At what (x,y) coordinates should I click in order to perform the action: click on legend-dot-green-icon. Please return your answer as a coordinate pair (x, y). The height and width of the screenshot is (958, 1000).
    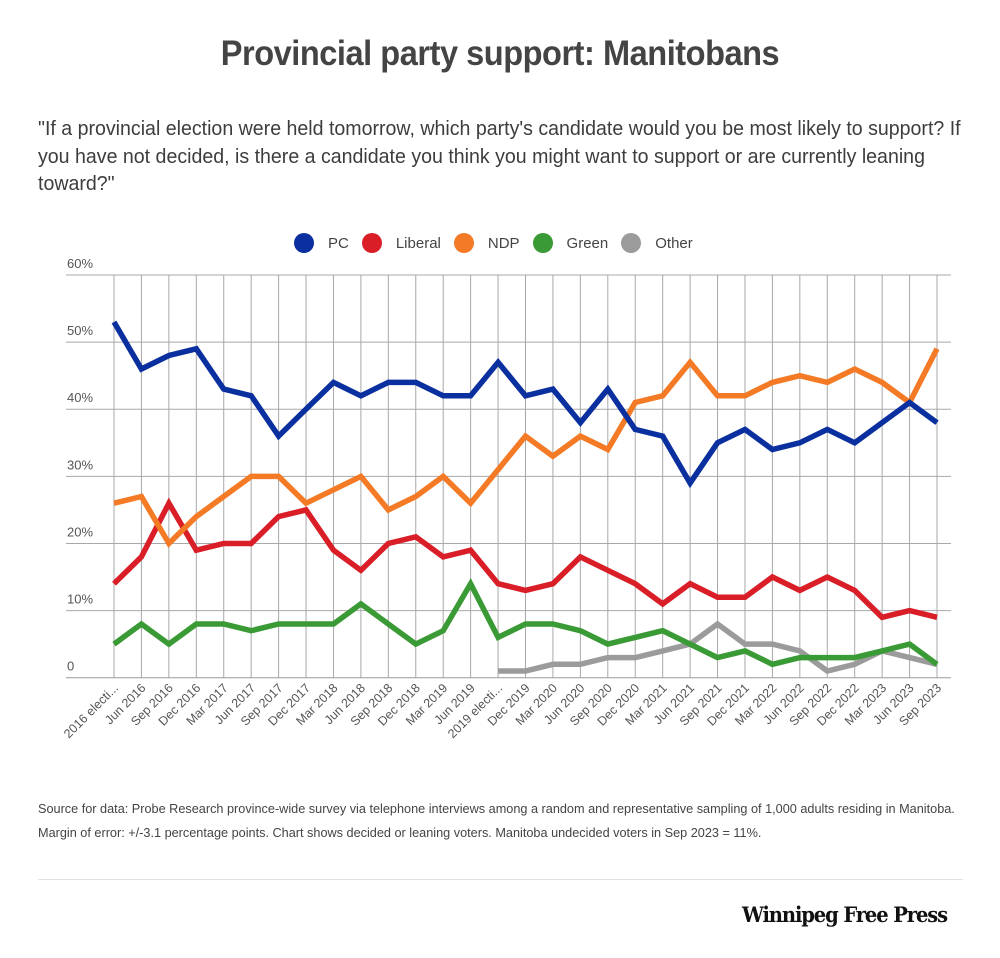
    Looking at the image, I should click on (542, 243).